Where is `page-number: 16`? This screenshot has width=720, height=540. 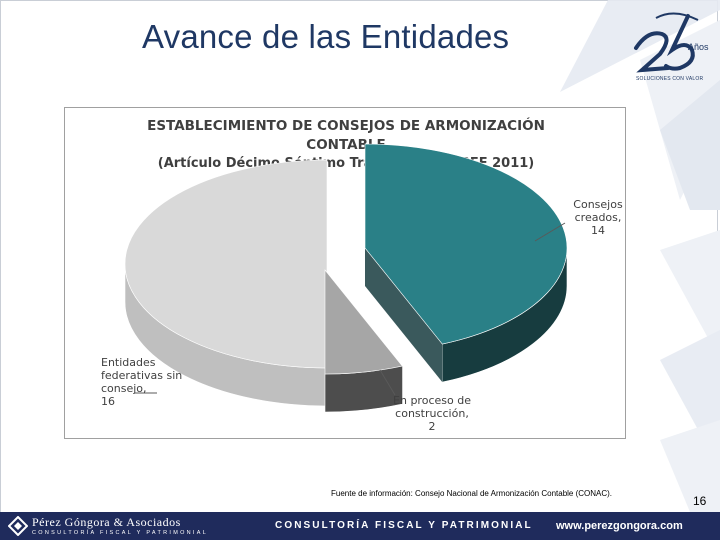
page-number: 16 is located at coordinates (700, 501).